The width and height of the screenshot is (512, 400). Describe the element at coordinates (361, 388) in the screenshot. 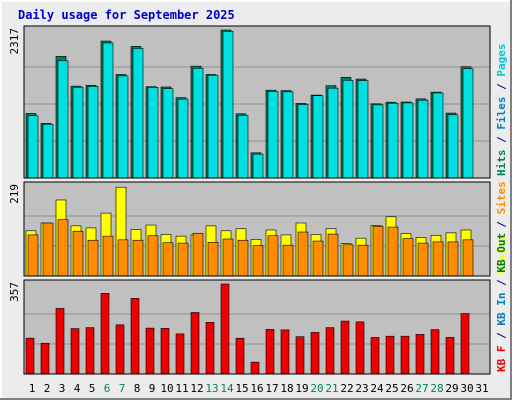

I see `x-tick-label: 23` at that location.